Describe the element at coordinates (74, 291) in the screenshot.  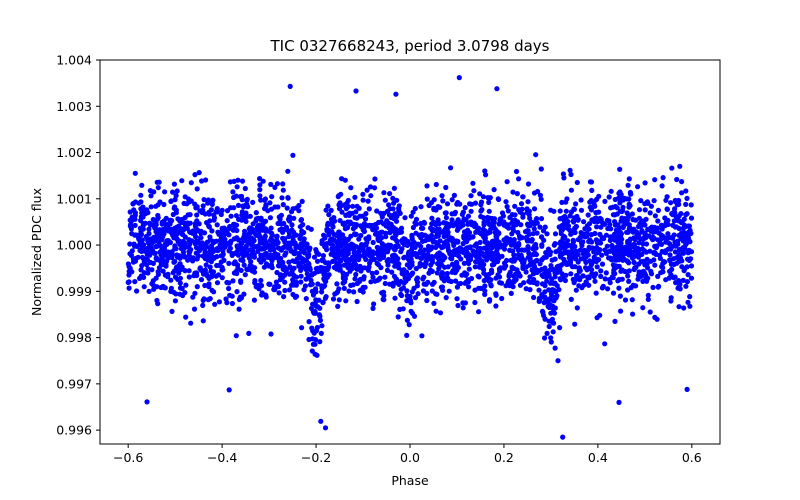
I see `y-tick-label: 0.999` at that location.